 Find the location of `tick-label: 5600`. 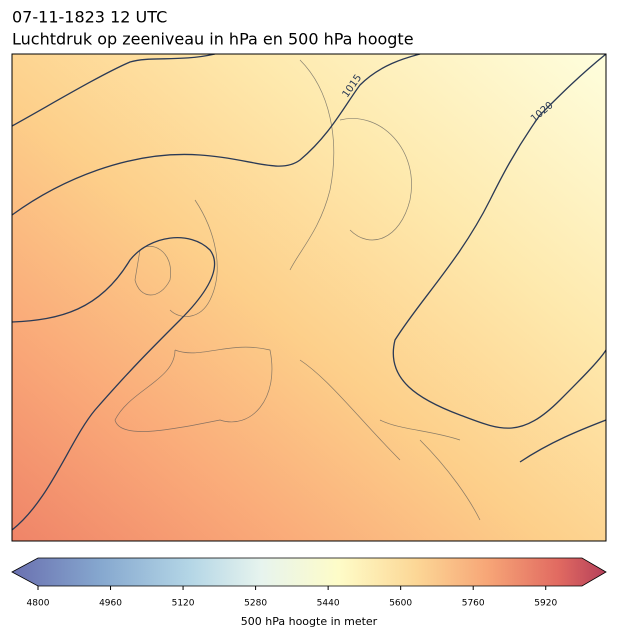

tick-label: 5600 is located at coordinates (400, 604).